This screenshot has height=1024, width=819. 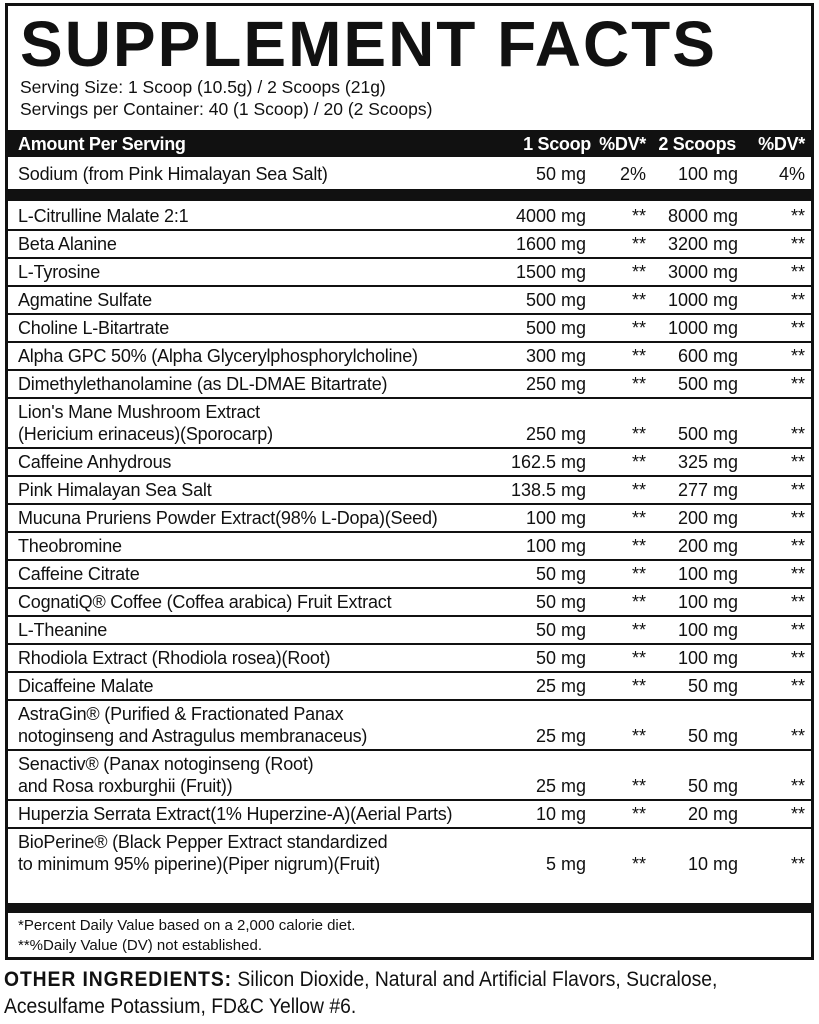 I want to click on header-2-scoops: 2 Scoops, so click(x=697, y=144).